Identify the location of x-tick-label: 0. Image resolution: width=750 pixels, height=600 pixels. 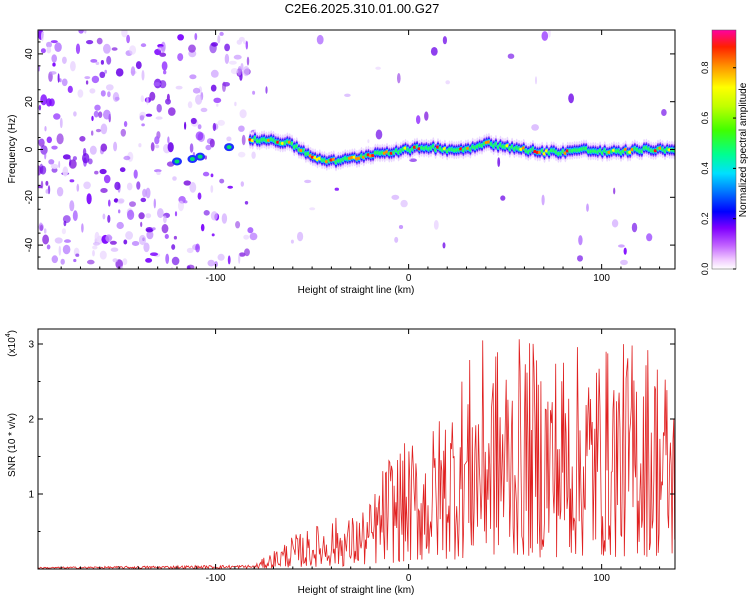
(409, 578).